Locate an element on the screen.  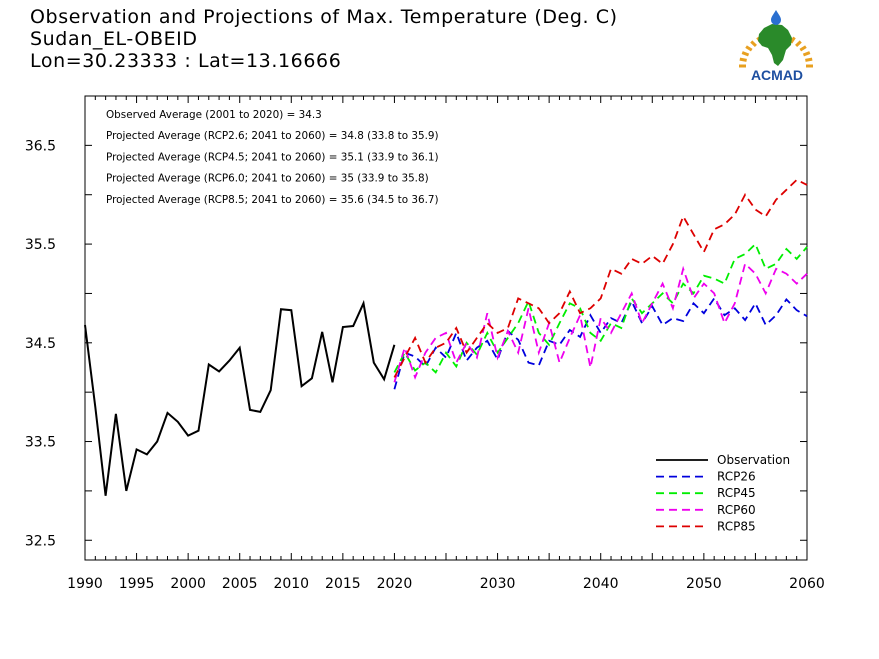
africa-map-icon is located at coordinates (775, 45).